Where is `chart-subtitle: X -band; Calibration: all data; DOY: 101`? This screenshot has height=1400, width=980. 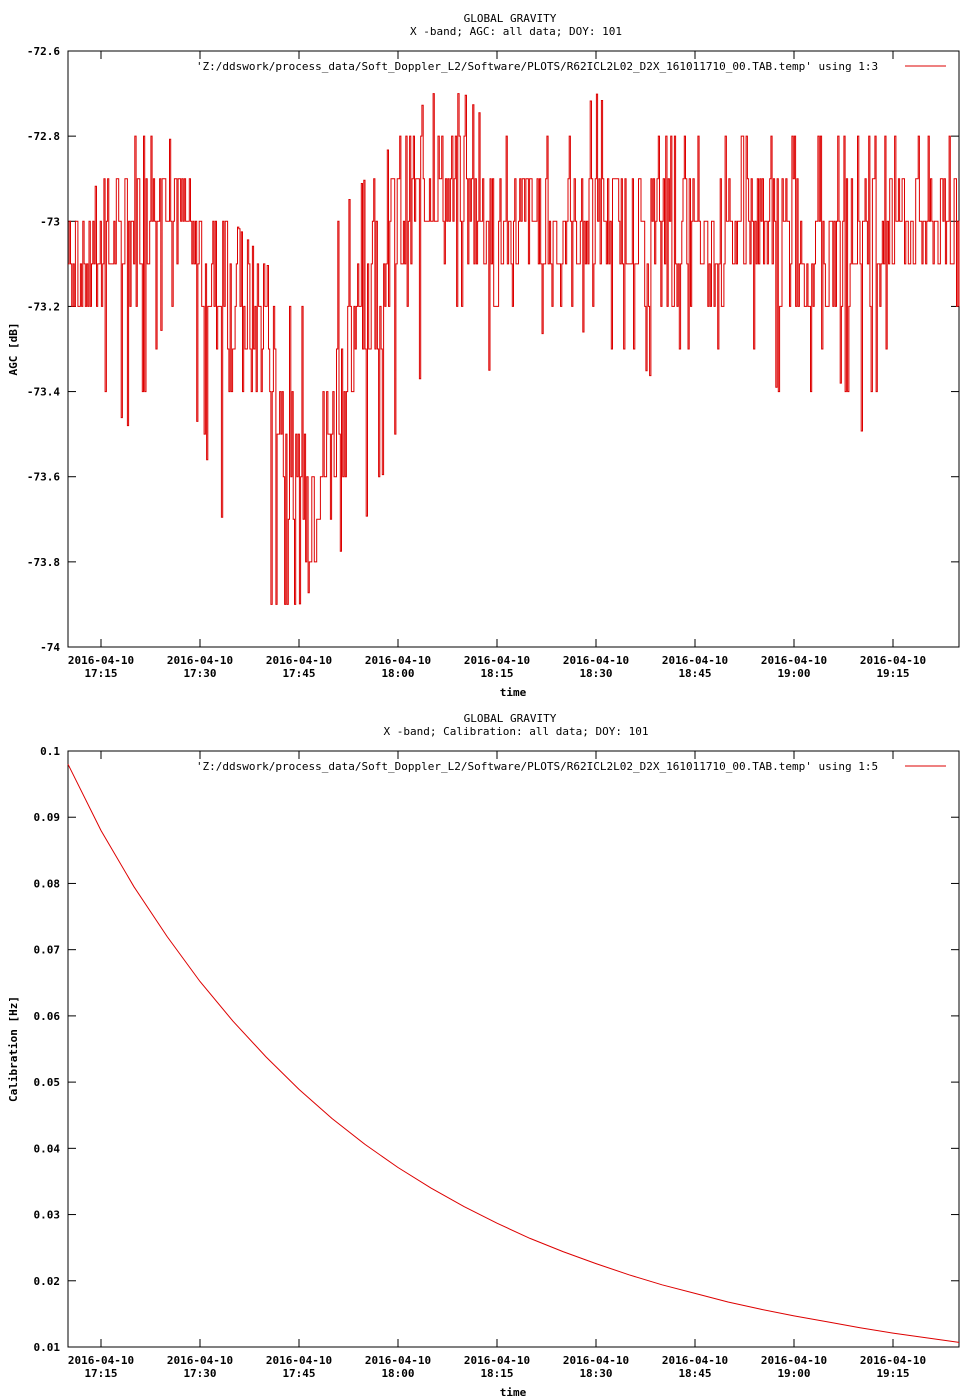
chart-subtitle: X -band; Calibration: all data; DOY: 101 is located at coordinates (516, 731).